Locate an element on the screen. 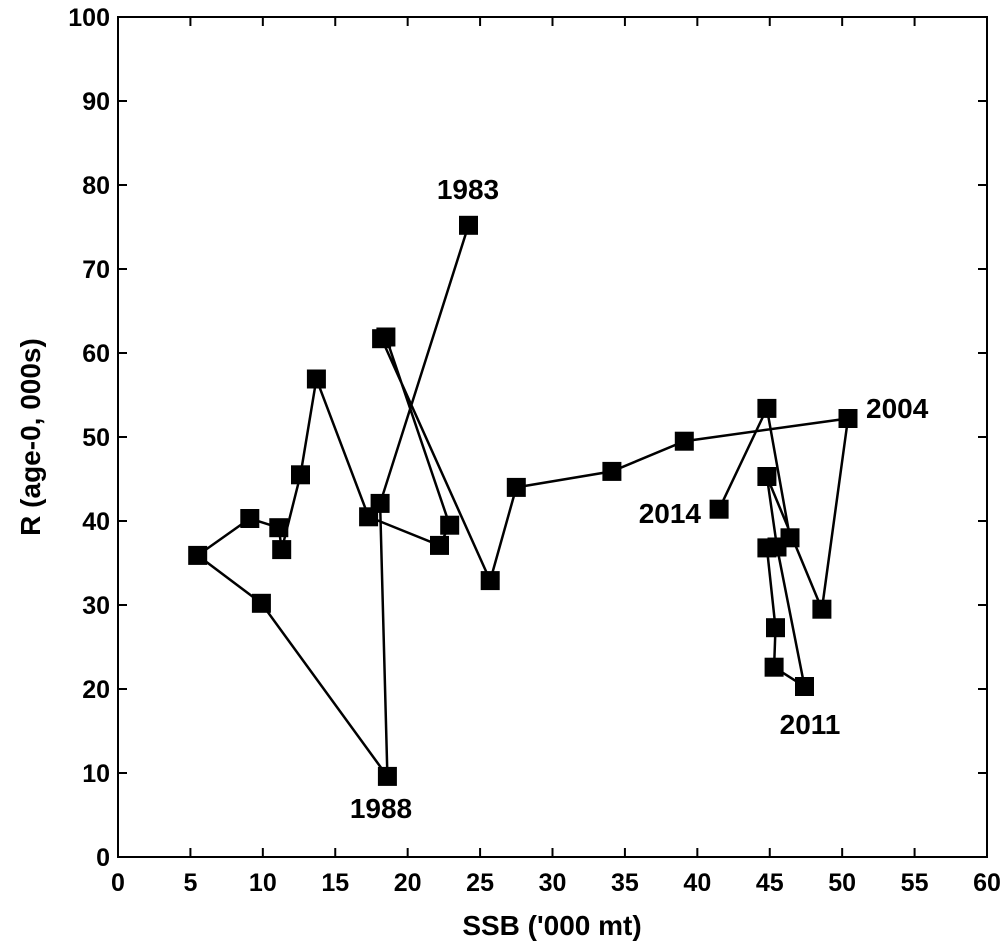 The height and width of the screenshot is (948, 1008). y-tick-label: 70 is located at coordinates (96, 270).